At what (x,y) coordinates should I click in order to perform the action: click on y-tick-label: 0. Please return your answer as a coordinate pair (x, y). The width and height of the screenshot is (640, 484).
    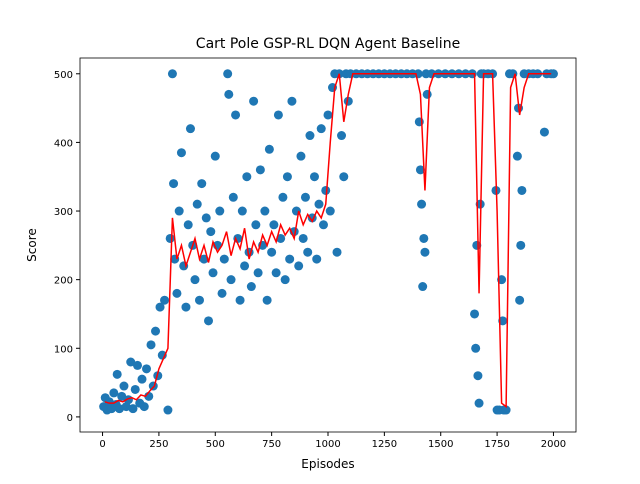
    Looking at the image, I should click on (70, 418).